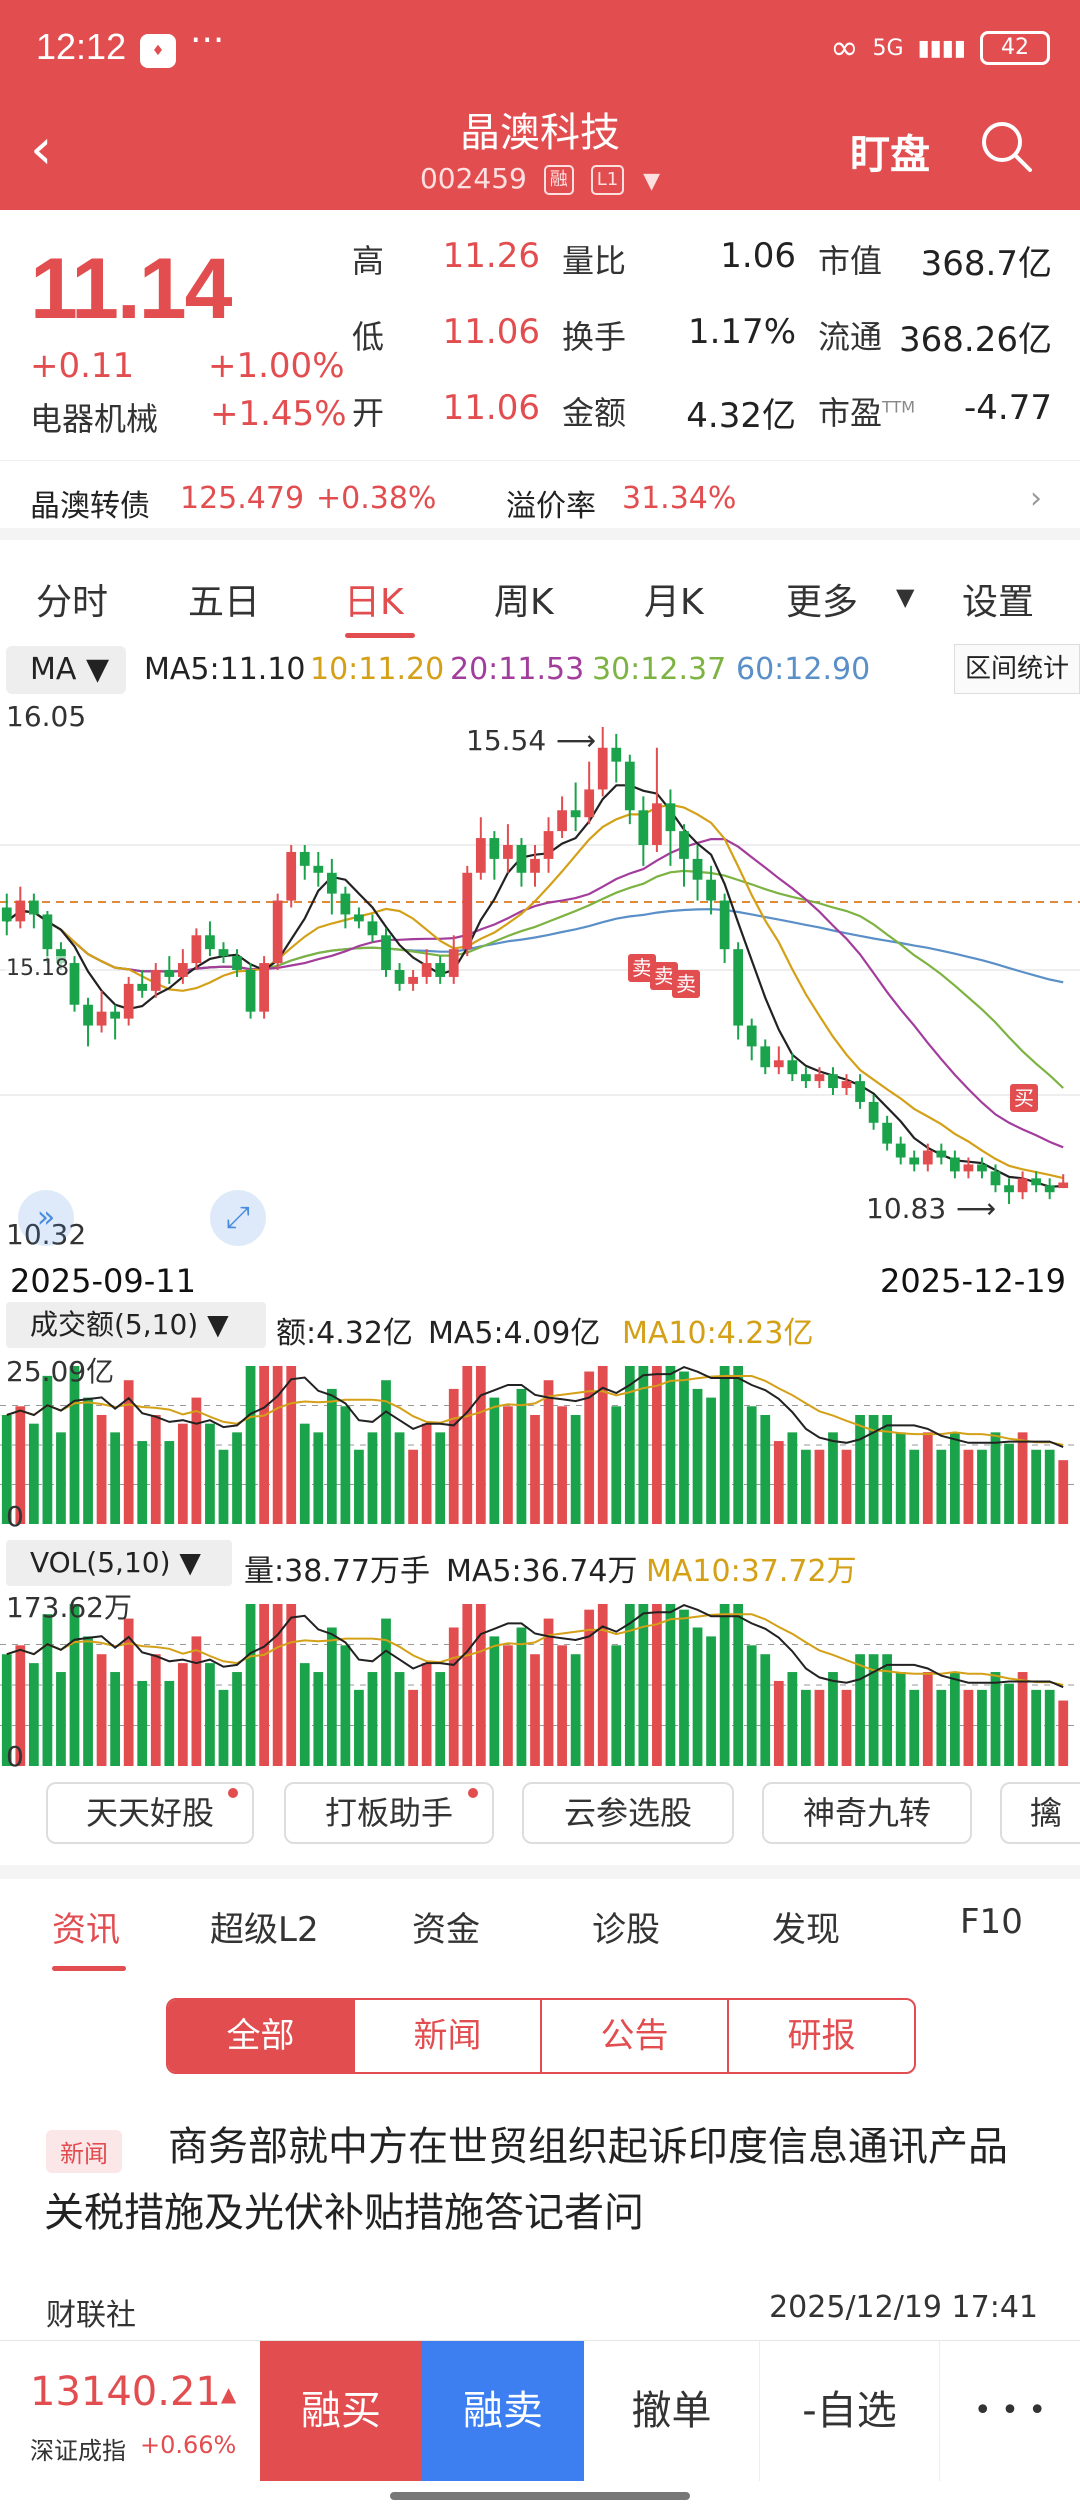 Image resolution: width=1080 pixels, height=2520 pixels. I want to click on tool-cloud-screener: 云参选股, so click(628, 1813).